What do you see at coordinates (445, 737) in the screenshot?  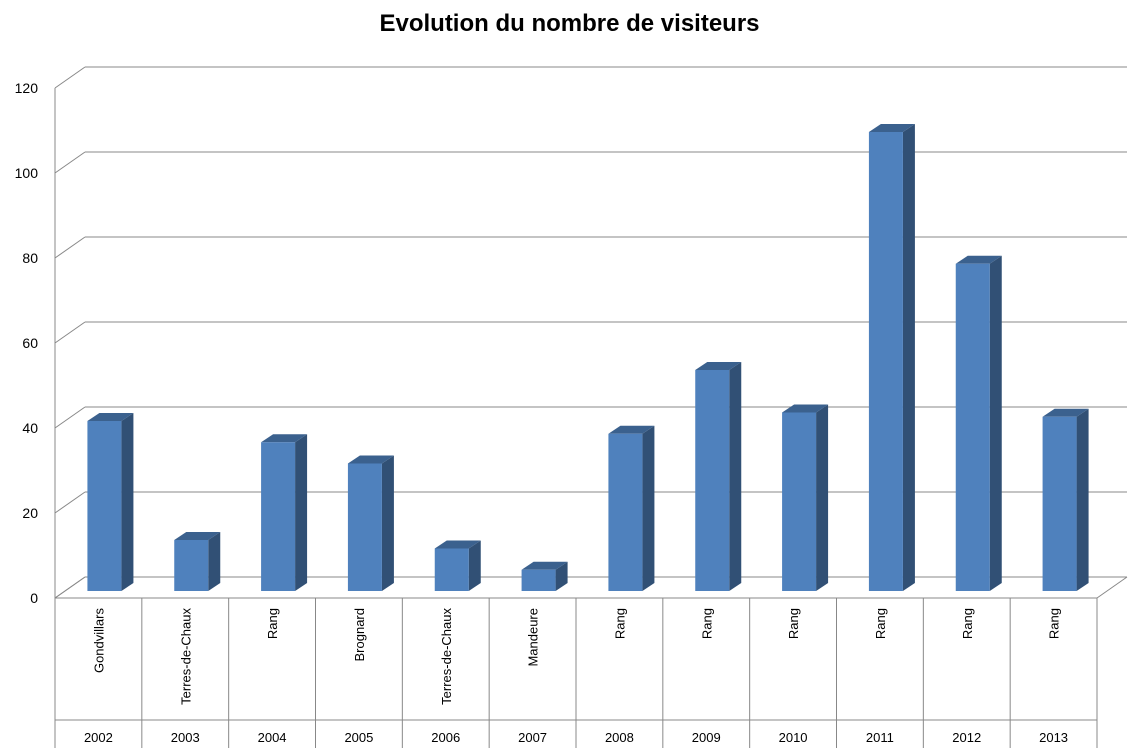 I see `x-year-label: 2006` at bounding box center [445, 737].